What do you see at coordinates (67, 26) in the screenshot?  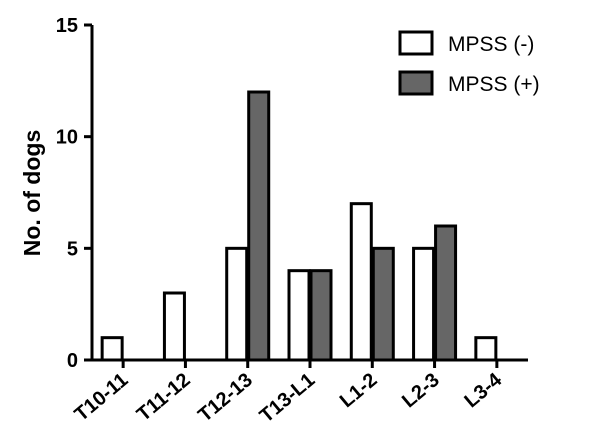 I see `y-tick-label: 15` at bounding box center [67, 26].